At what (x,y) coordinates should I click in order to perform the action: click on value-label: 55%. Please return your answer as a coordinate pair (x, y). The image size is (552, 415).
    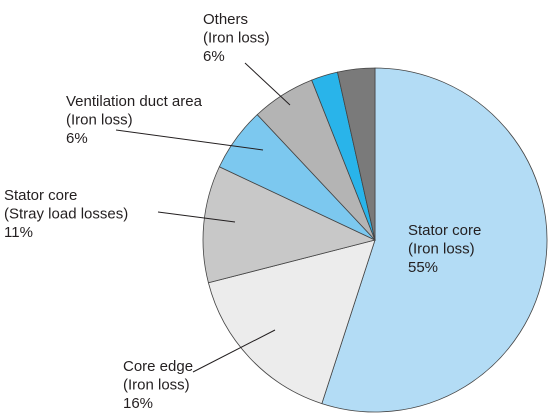
    Looking at the image, I should click on (423, 267).